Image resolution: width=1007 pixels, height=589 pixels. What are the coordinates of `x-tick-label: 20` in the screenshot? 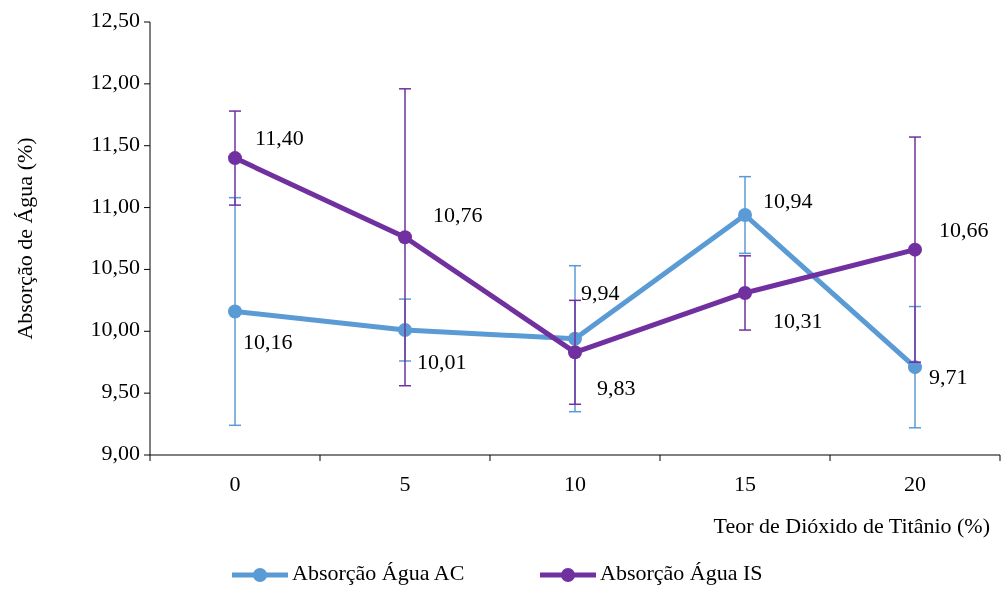 It's located at (915, 483).